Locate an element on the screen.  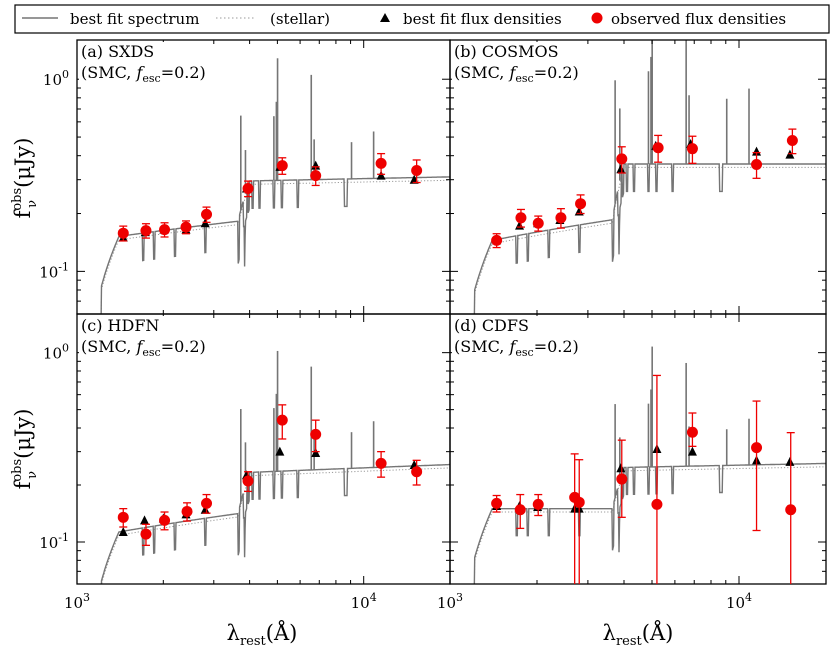
ylabel-top: fobsν (μJy) is located at coordinates (25, 178).